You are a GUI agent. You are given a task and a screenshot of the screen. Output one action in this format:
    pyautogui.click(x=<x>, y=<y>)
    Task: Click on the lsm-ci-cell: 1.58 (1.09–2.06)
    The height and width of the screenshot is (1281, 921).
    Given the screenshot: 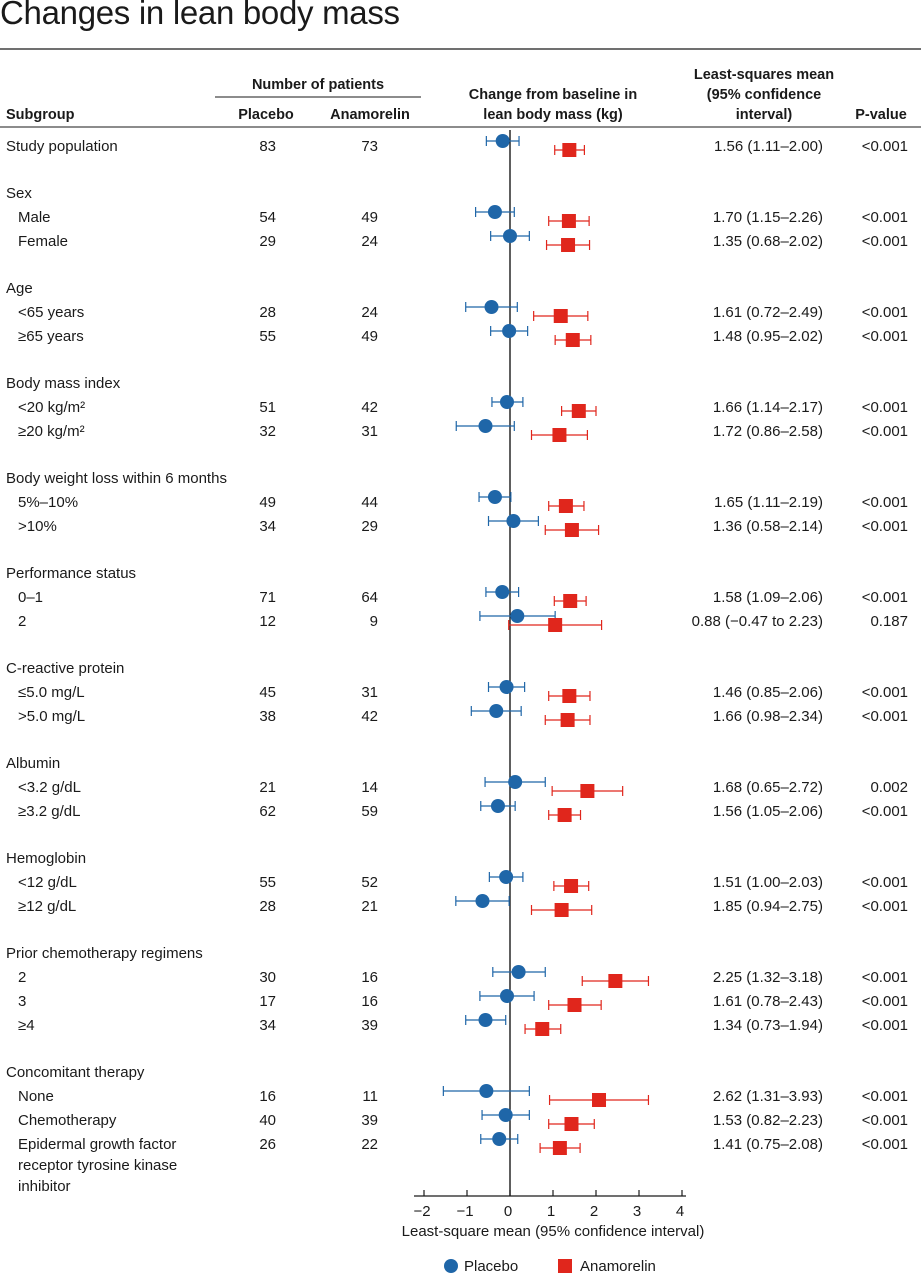 What is the action you would take?
    pyautogui.click(x=768, y=597)
    